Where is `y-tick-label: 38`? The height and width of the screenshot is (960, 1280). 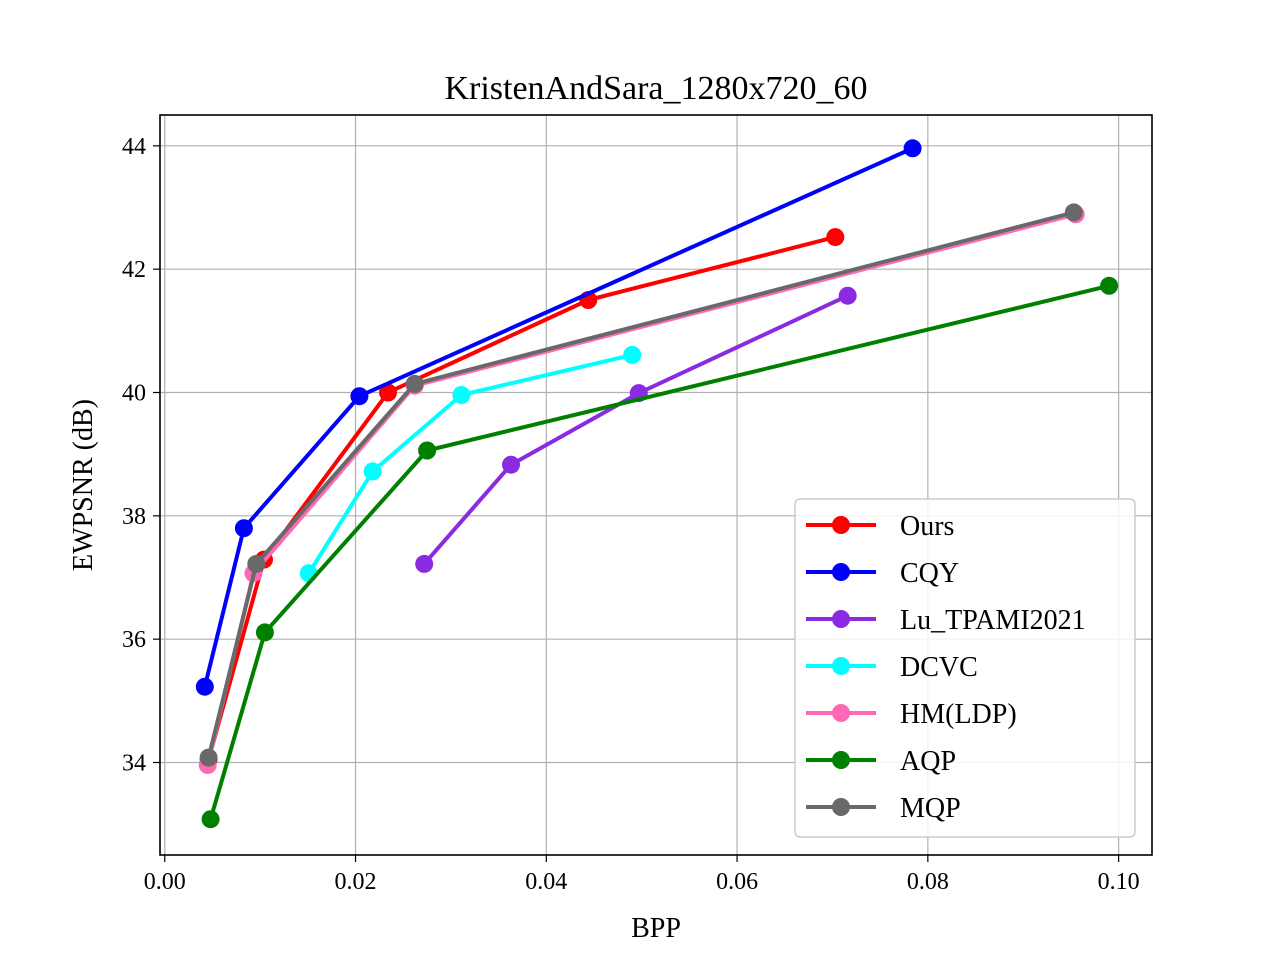
y-tick-label: 38 is located at coordinates (134, 517).